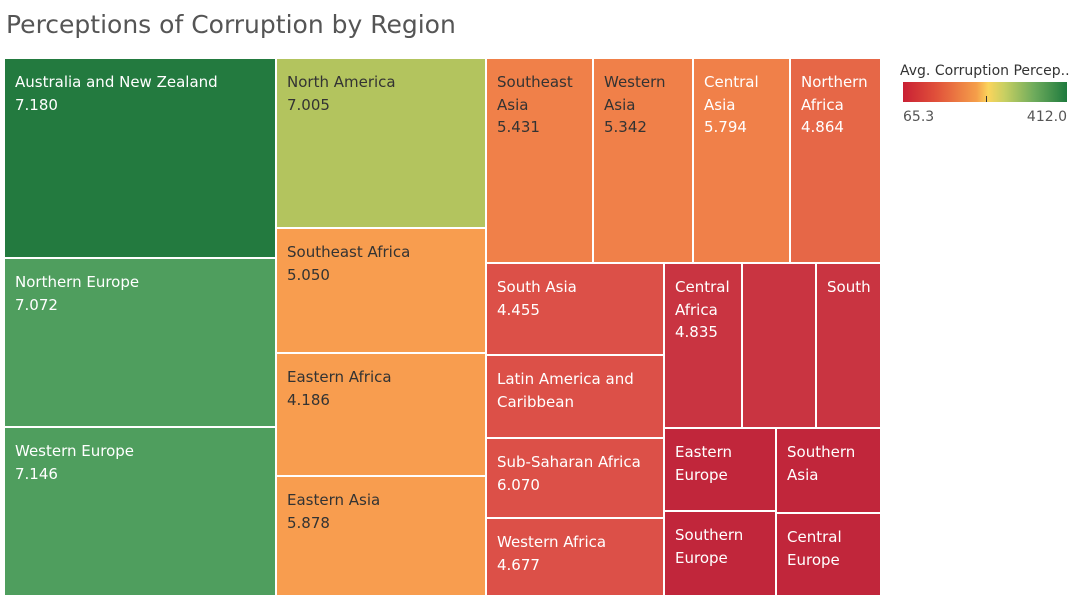 The width and height of the screenshot is (1074, 601). What do you see at coordinates (36, 473) in the screenshot?
I see `tile-value: 7.146` at bounding box center [36, 473].